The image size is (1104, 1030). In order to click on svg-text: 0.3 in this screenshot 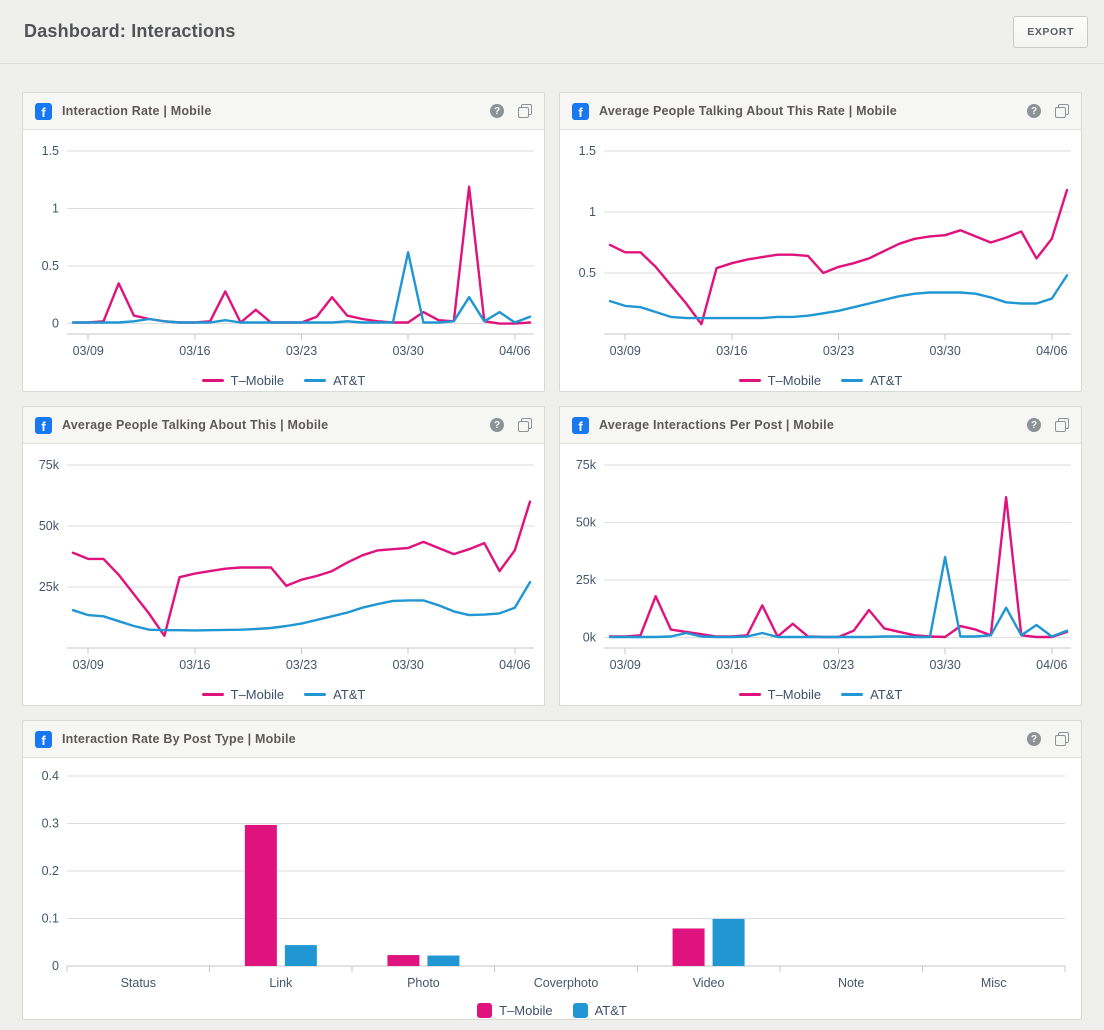, I will do `click(50, 824)`.